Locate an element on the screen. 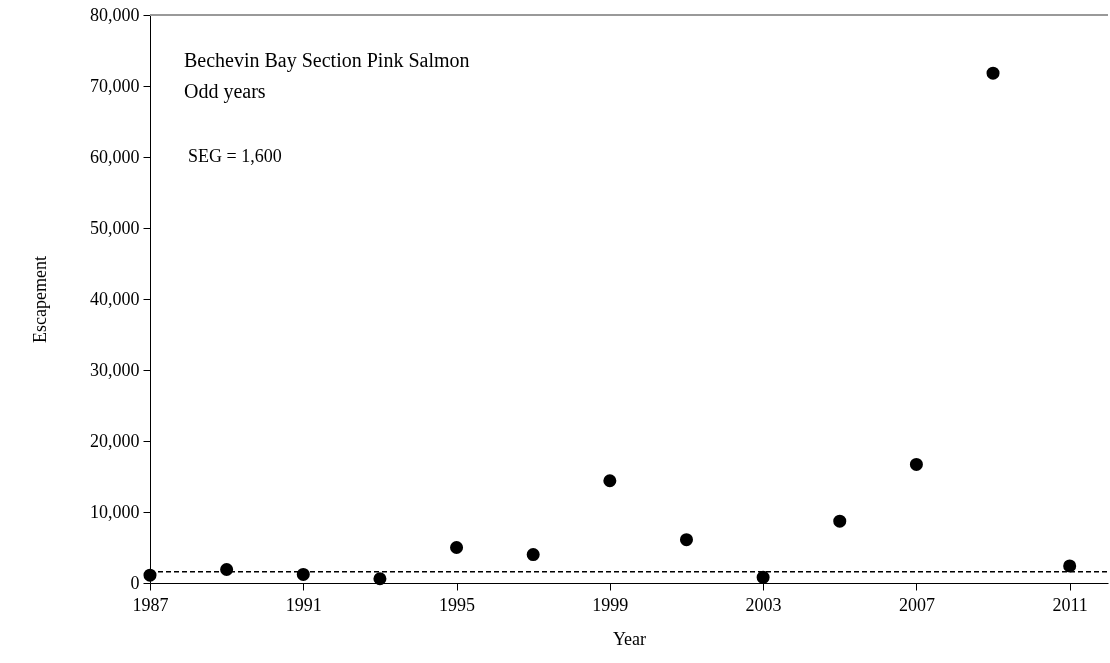 This screenshot has width=1110, height=663. x-tick-label: 1991 is located at coordinates (303, 604).